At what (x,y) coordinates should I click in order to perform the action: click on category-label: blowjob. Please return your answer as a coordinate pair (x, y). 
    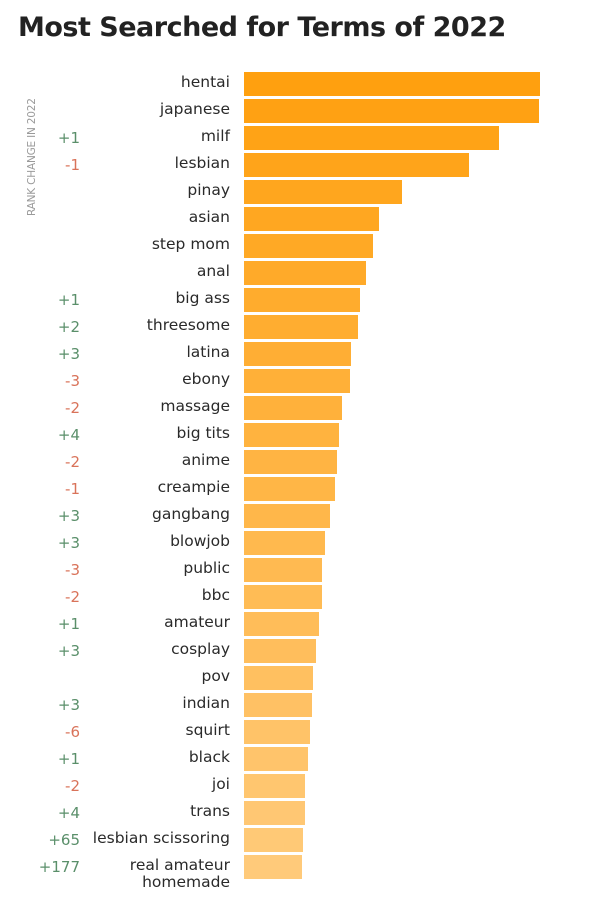
    Looking at the image, I should click on (200, 541).